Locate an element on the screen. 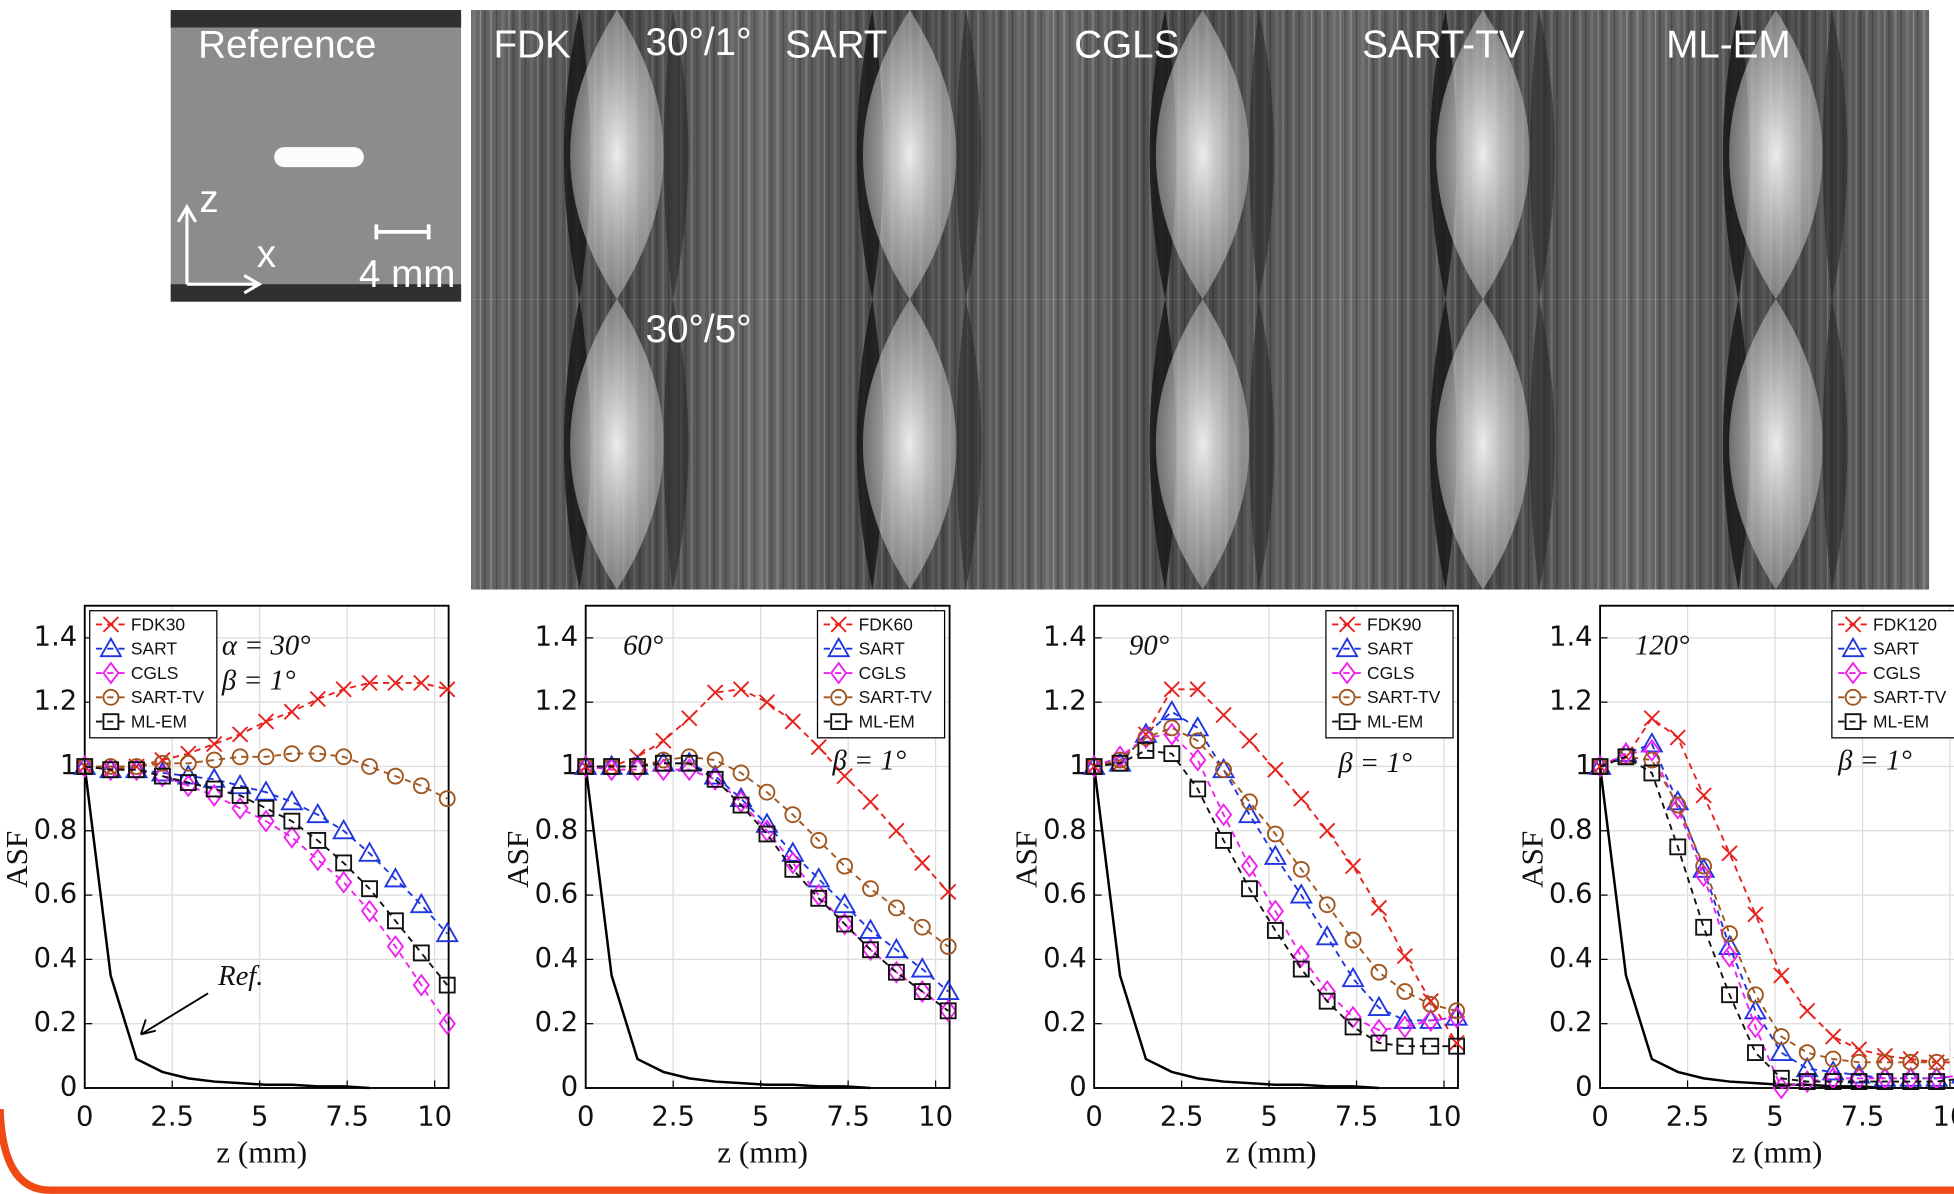  plot-frame is located at coordinates (1276, 846).